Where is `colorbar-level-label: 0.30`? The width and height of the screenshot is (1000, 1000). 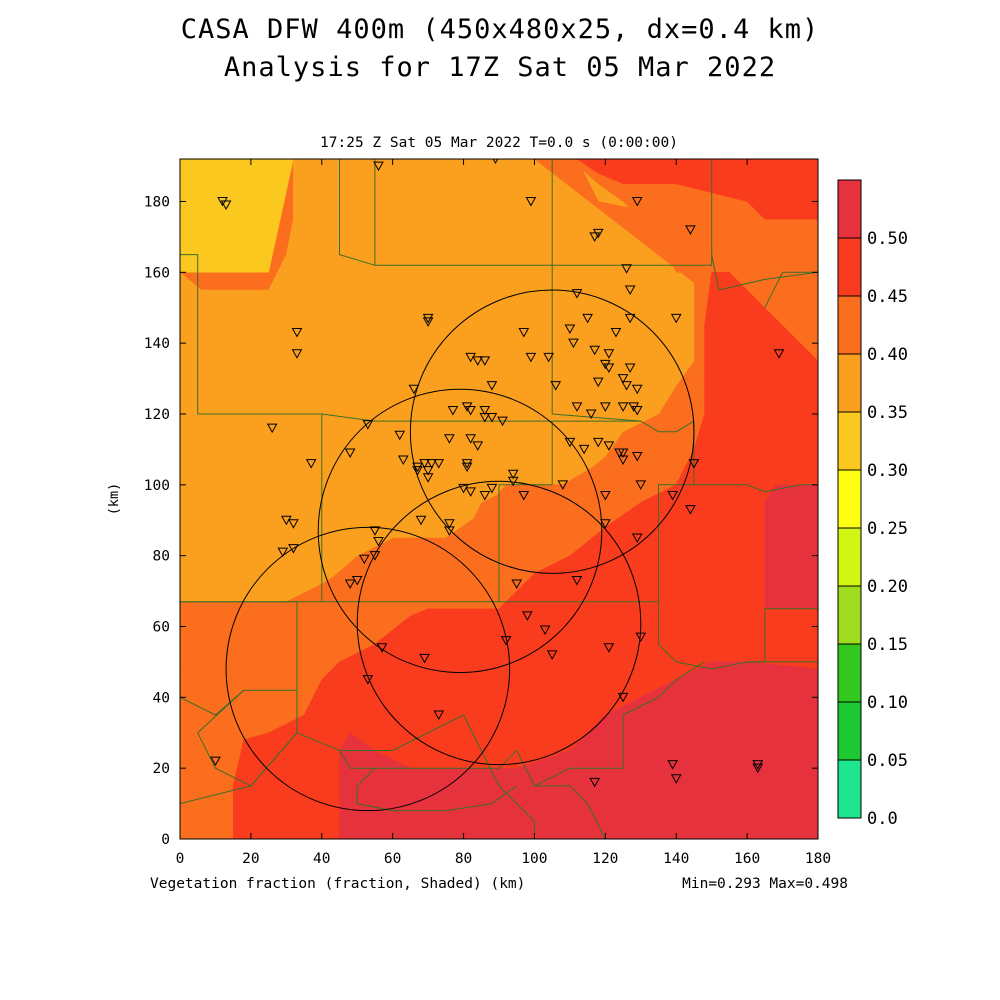 colorbar-level-label: 0.30 is located at coordinates (887, 471).